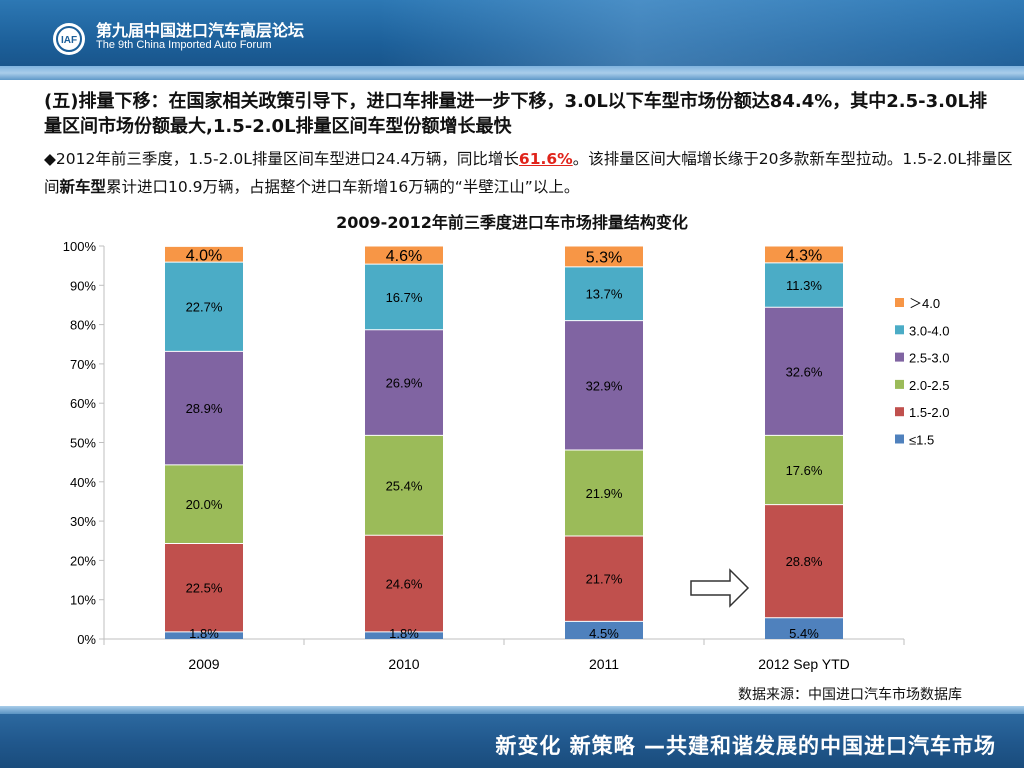 The image size is (1024, 768). Describe the element at coordinates (924, 303) in the screenshot. I see `legend-label: ＞4.0` at that location.